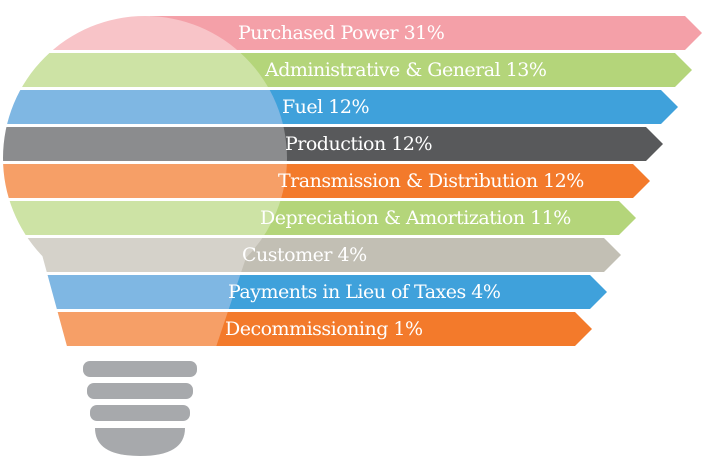 The height and width of the screenshot is (457, 702). I want to click on band-label: Transmission & Distribution 12%, so click(431, 181).